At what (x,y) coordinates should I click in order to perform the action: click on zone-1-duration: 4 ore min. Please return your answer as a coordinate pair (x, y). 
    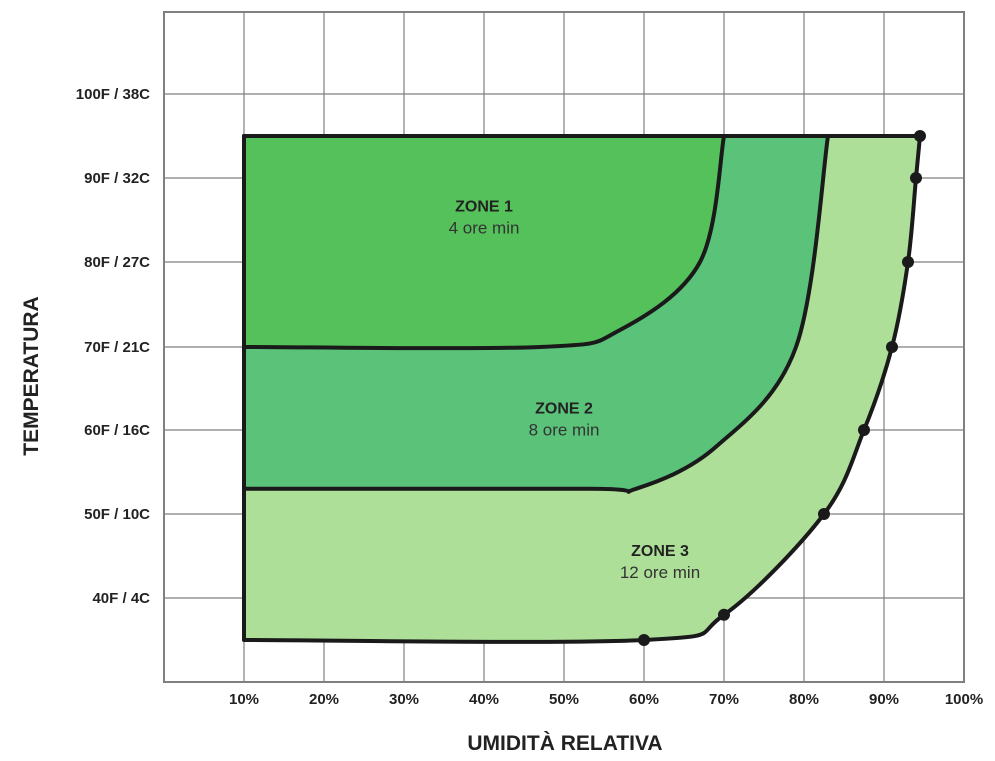
    Looking at the image, I should click on (484, 228).